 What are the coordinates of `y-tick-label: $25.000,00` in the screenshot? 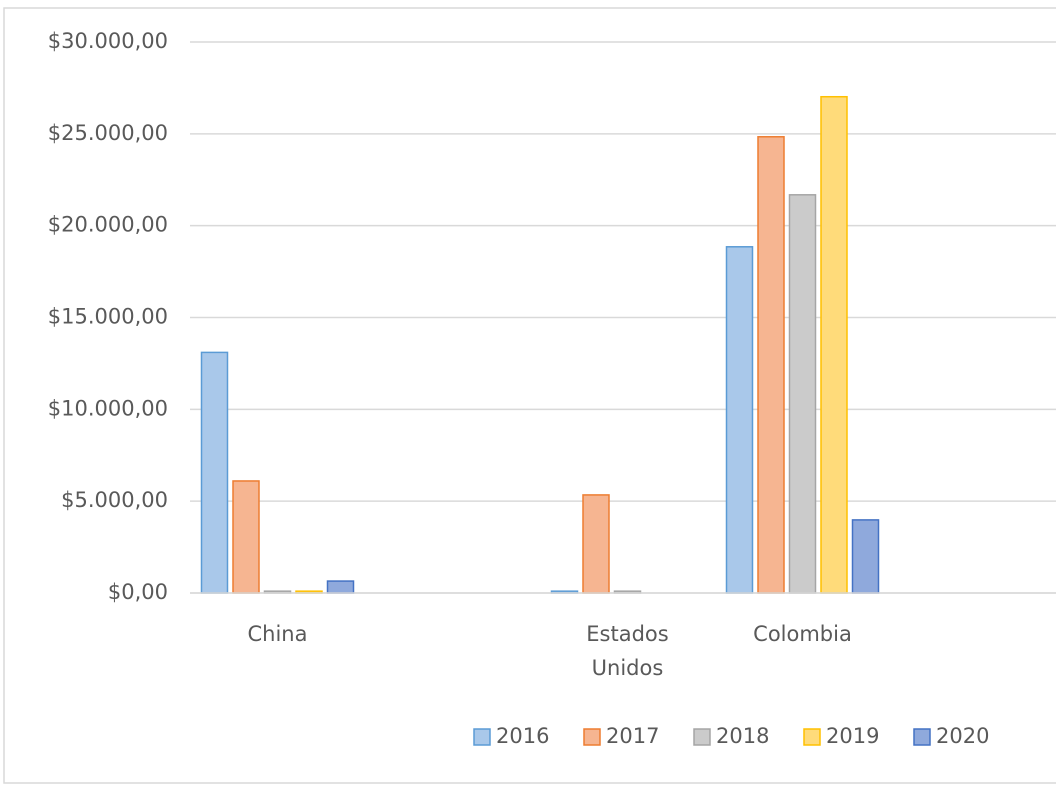 It's located at (108, 133).